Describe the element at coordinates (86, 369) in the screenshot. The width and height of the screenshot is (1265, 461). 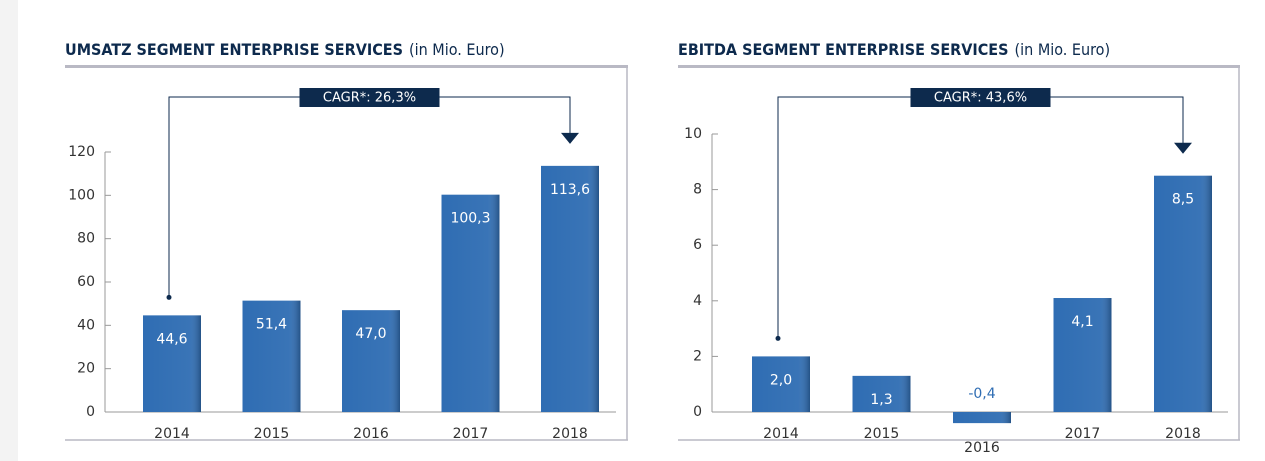
I see `y-tick-label: 20` at that location.